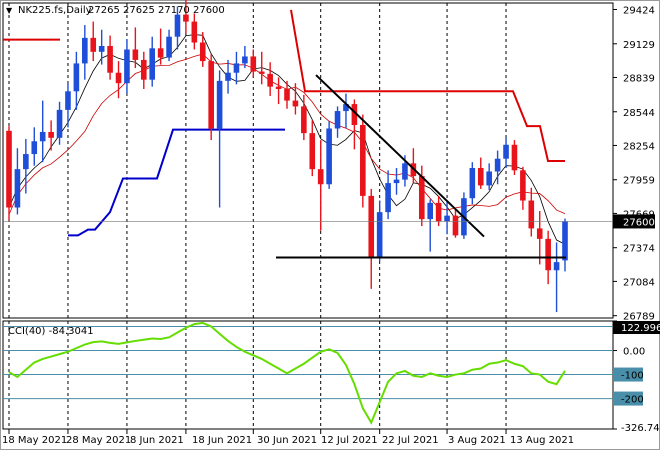 The width and height of the screenshot is (660, 450). What do you see at coordinates (51, 331) in the screenshot?
I see `cci-label: CCI(40) -84.3041` at bounding box center [51, 331].